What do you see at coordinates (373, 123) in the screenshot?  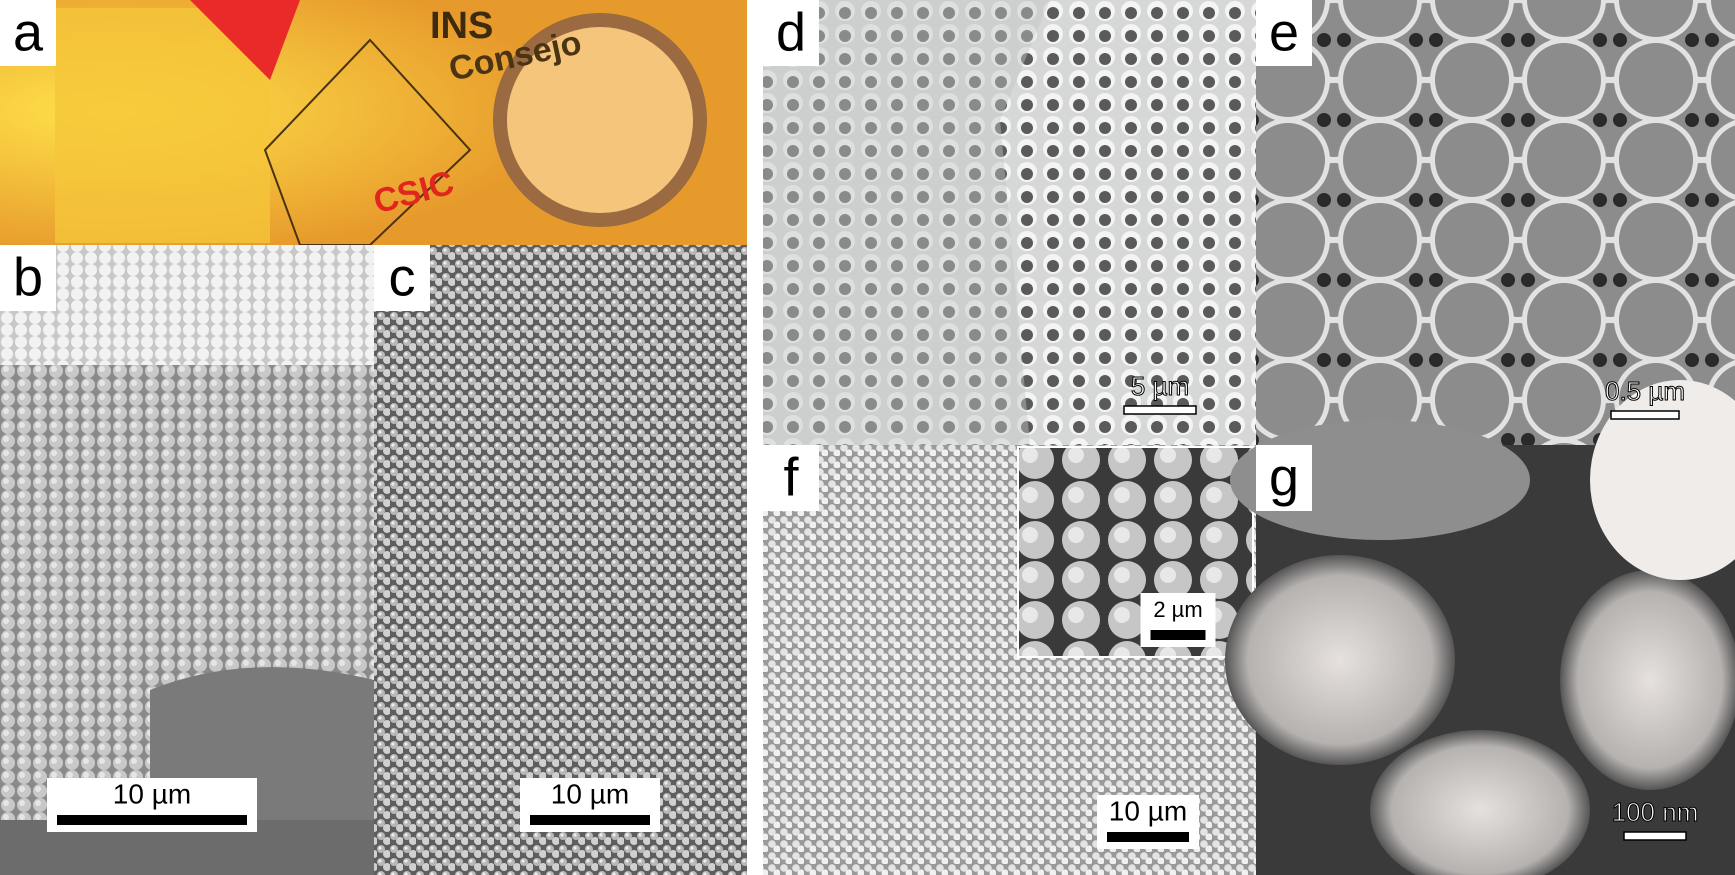 I see `panel-a: INS Consejo CSIC` at bounding box center [373, 123].